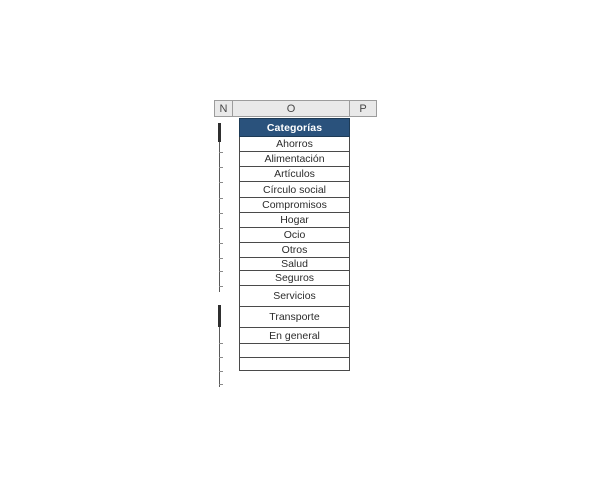 This screenshot has width=600, height=484. I want to click on category-cell: Otros, so click(294, 250).